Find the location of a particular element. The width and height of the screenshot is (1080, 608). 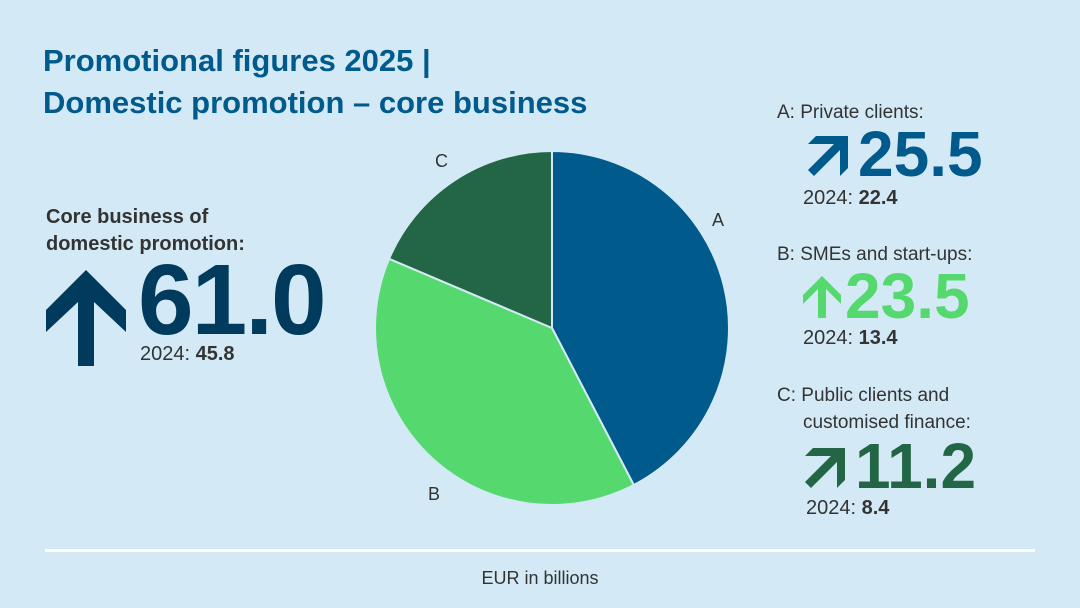

pie-label-a: A is located at coordinates (718, 220).